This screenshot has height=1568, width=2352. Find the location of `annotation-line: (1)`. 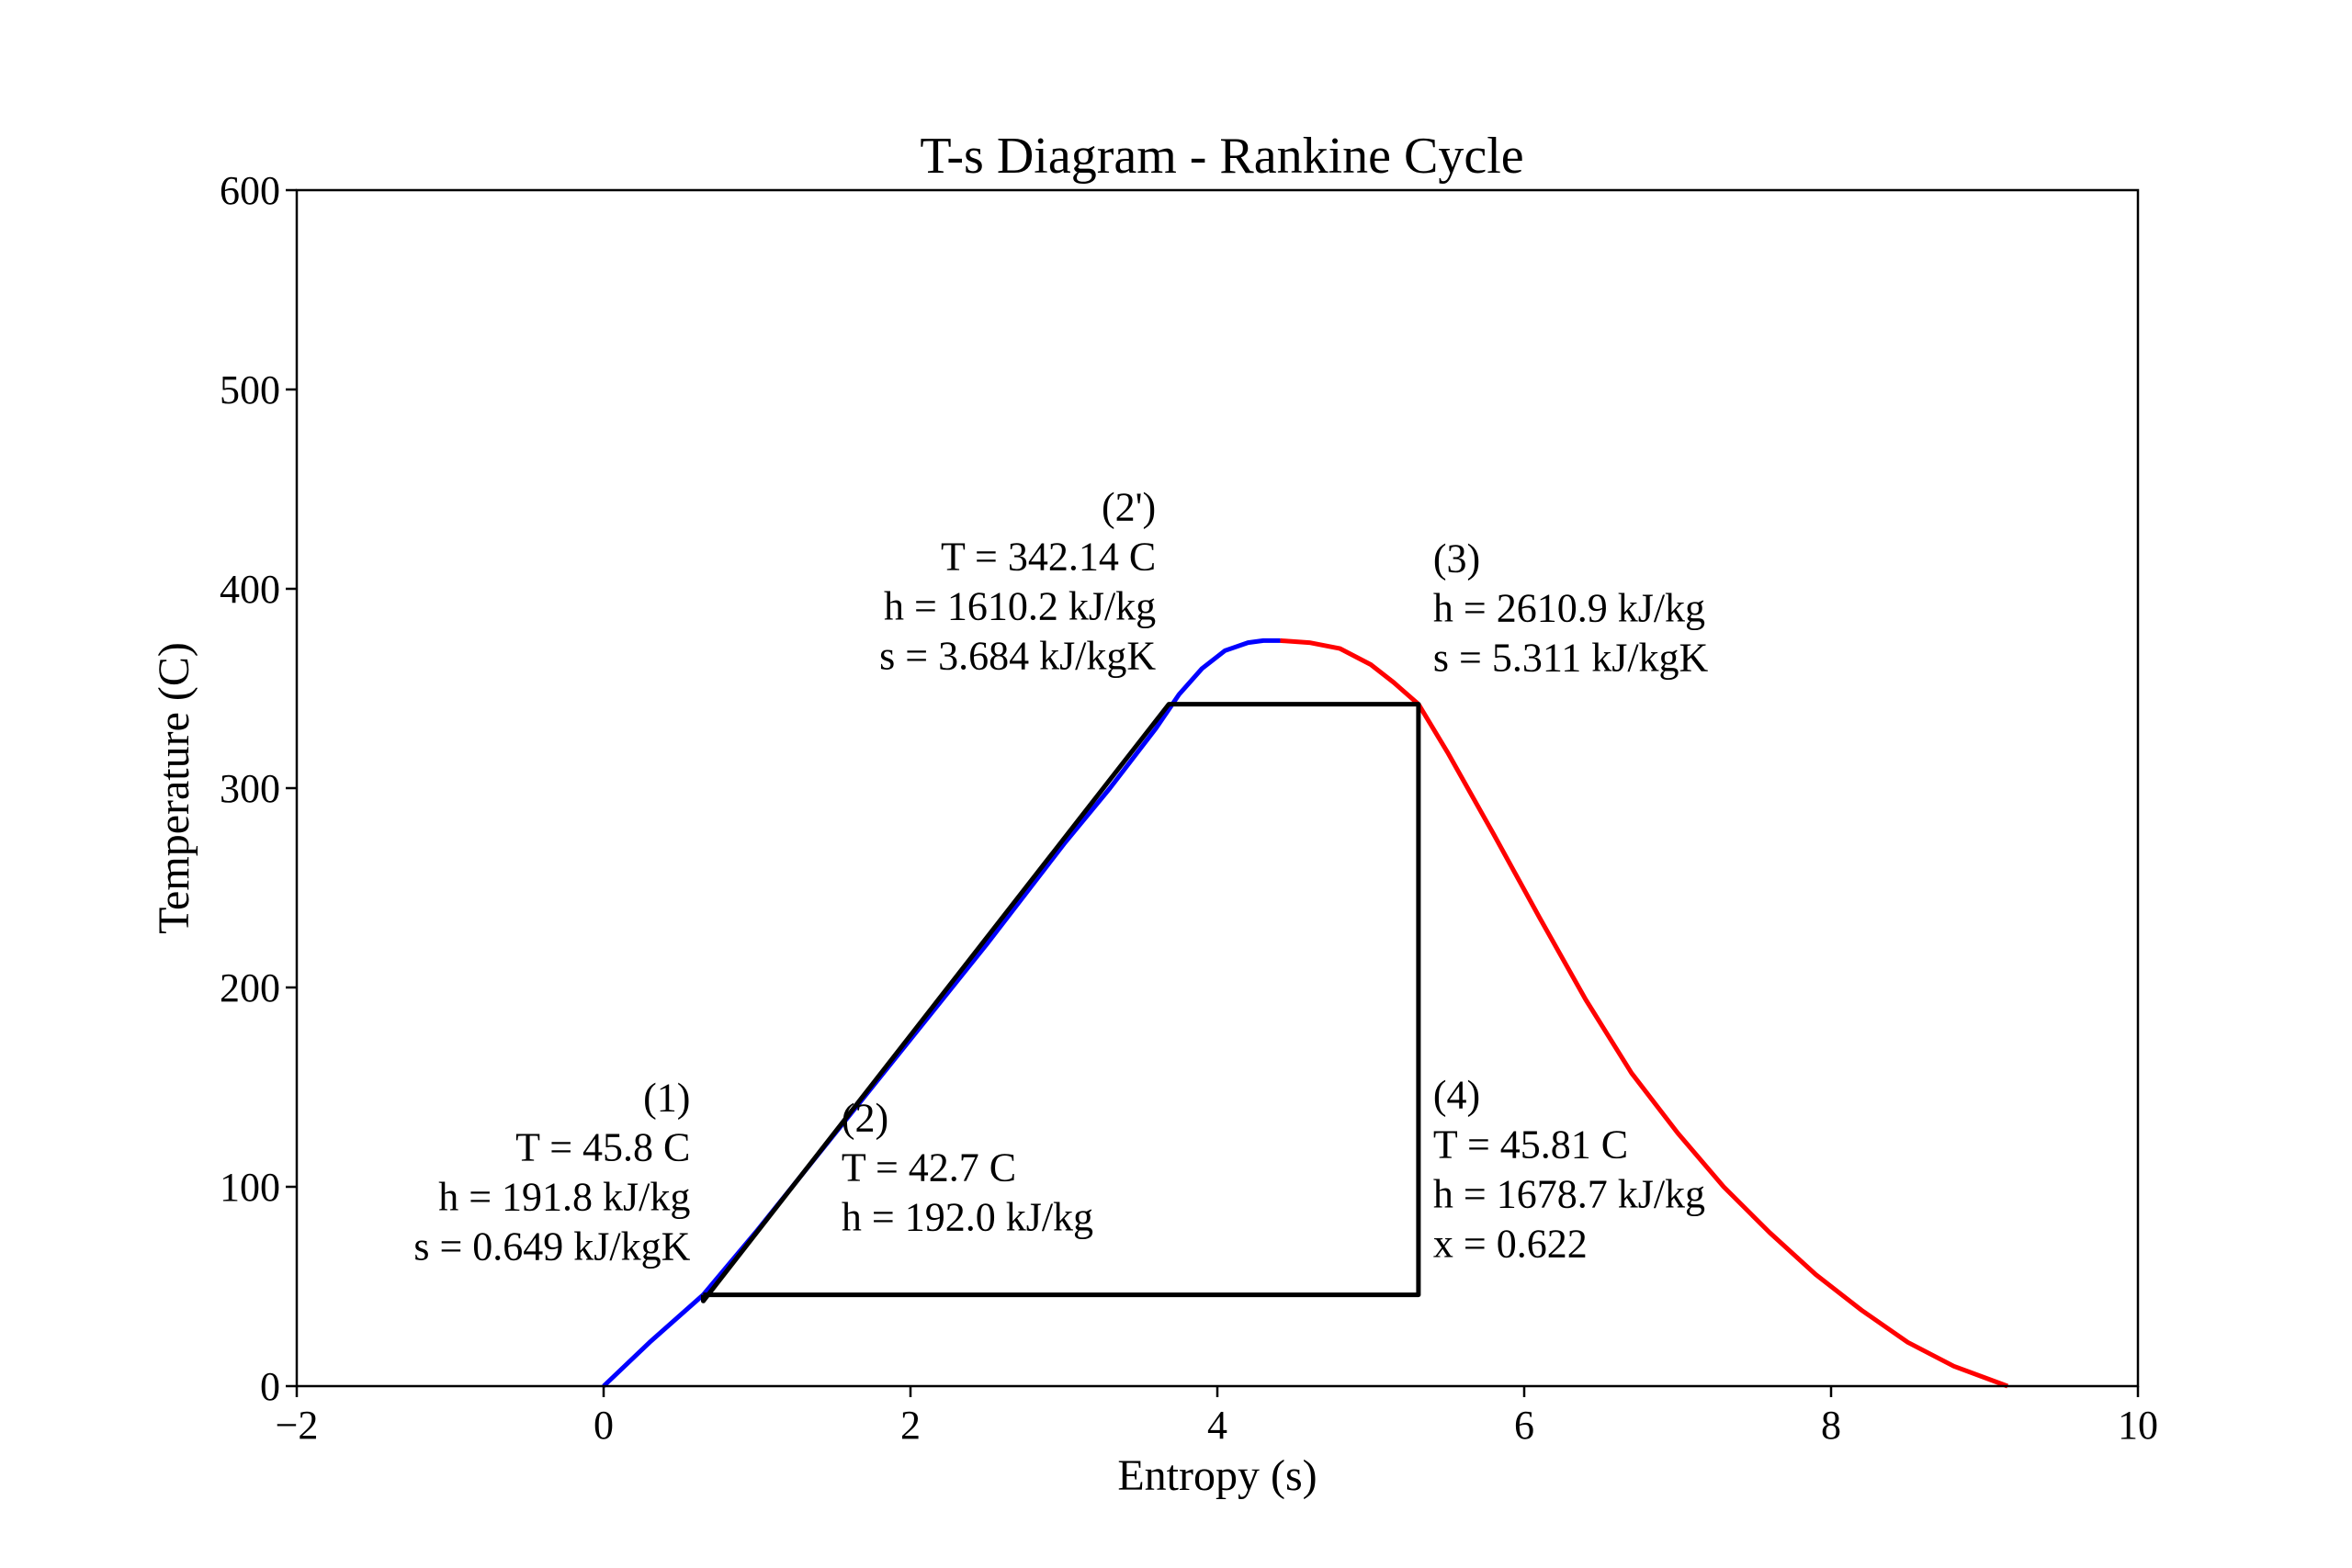

annotation-line: (1) is located at coordinates (666, 1098).